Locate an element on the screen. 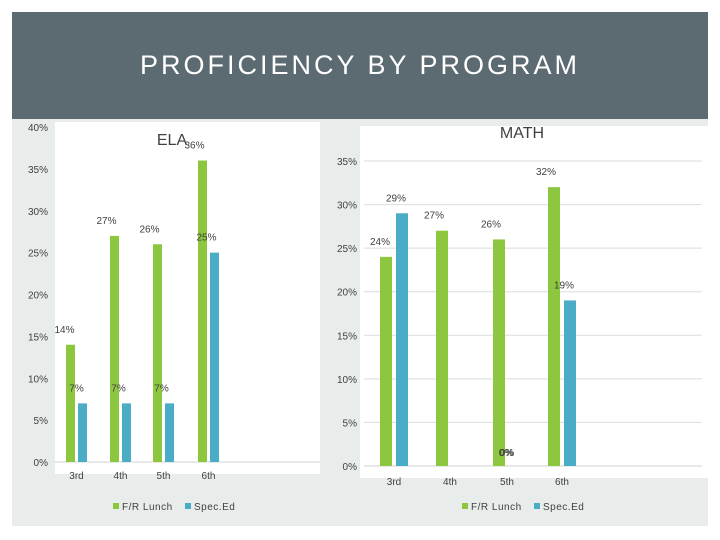 This screenshot has height=540, width=720. ela-y-tick-label: 30% is located at coordinates (38, 212).